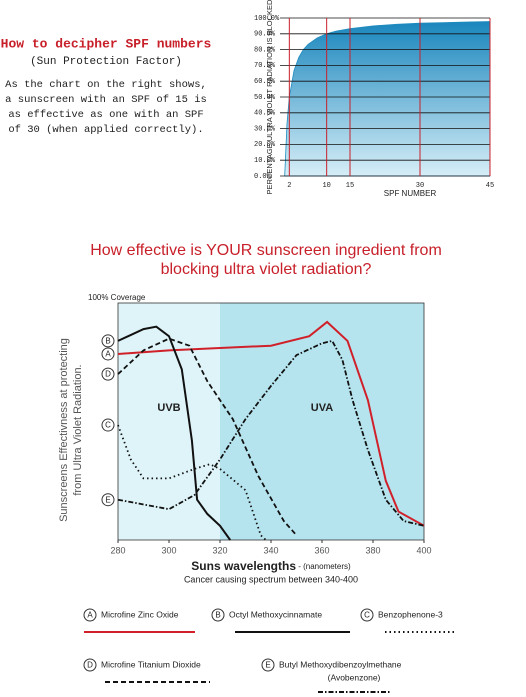 The height and width of the screenshot is (697, 526). What do you see at coordinates (105, 130) in the screenshot?
I see `intro-line: of 30 (when applied correctly).` at bounding box center [105, 130].